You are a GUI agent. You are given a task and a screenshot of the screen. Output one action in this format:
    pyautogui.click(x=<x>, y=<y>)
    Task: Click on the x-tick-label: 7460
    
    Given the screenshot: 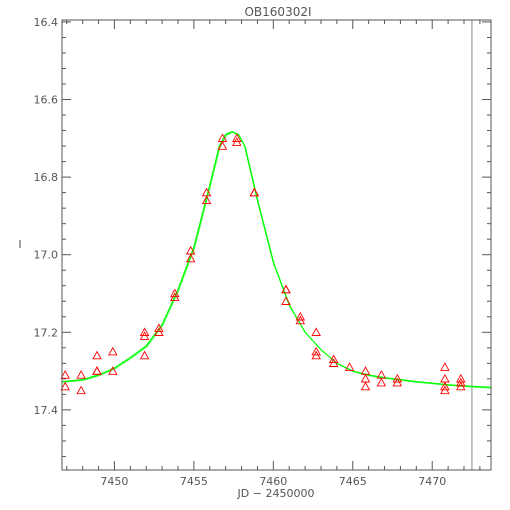 What is the action you would take?
    pyautogui.click(x=273, y=481)
    